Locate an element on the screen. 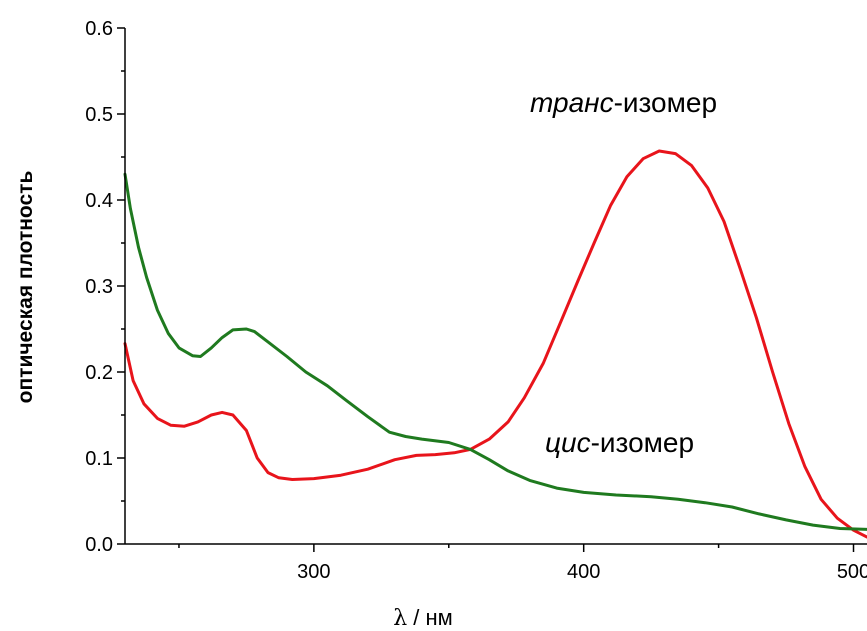  series-label-0: транс-изомер is located at coordinates (623, 102).